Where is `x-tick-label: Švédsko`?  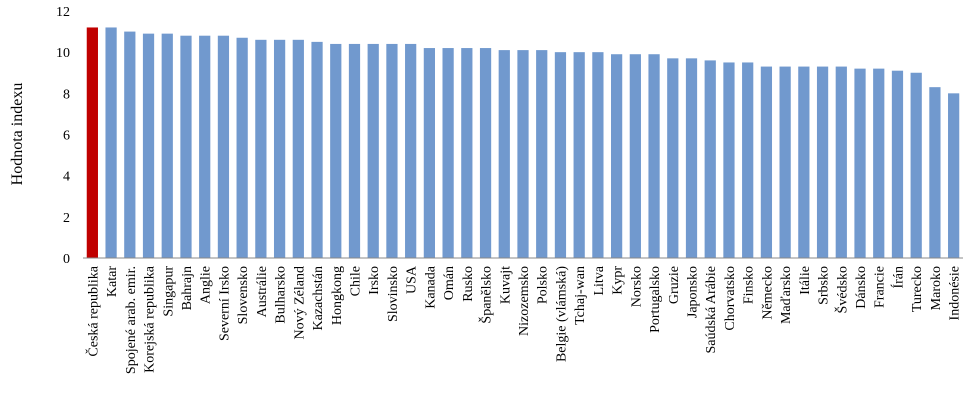 x-tick-label: Švédsko is located at coordinates (841, 289).